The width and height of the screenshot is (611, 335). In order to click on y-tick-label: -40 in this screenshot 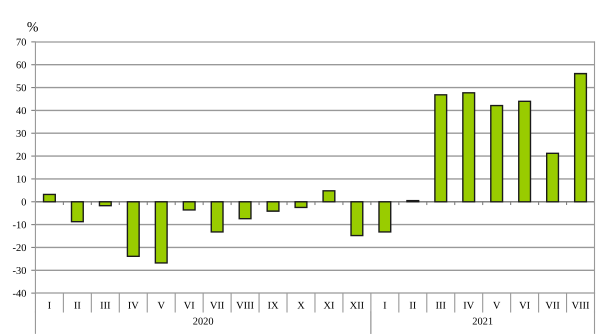, I will do `click(19, 293)`.